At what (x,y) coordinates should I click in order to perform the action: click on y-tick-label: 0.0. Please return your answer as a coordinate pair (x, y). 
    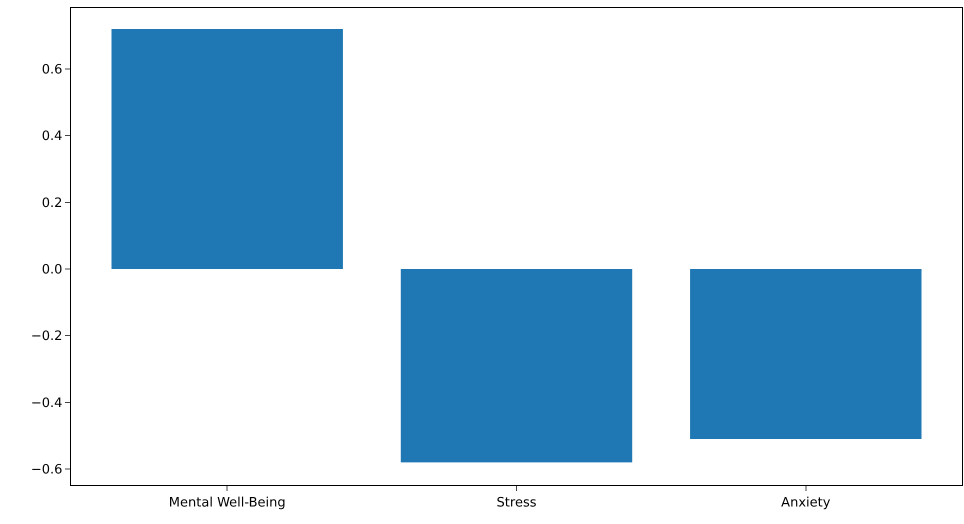
    Looking at the image, I should click on (52, 270).